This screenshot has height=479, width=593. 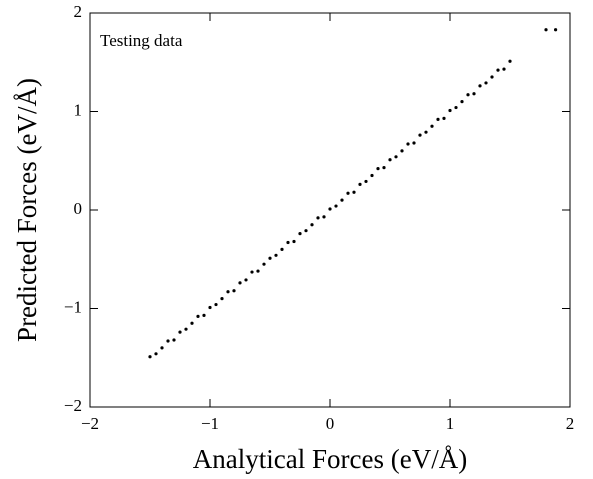 What do you see at coordinates (78, 109) in the screenshot?
I see `y-tick-label: 1` at bounding box center [78, 109].